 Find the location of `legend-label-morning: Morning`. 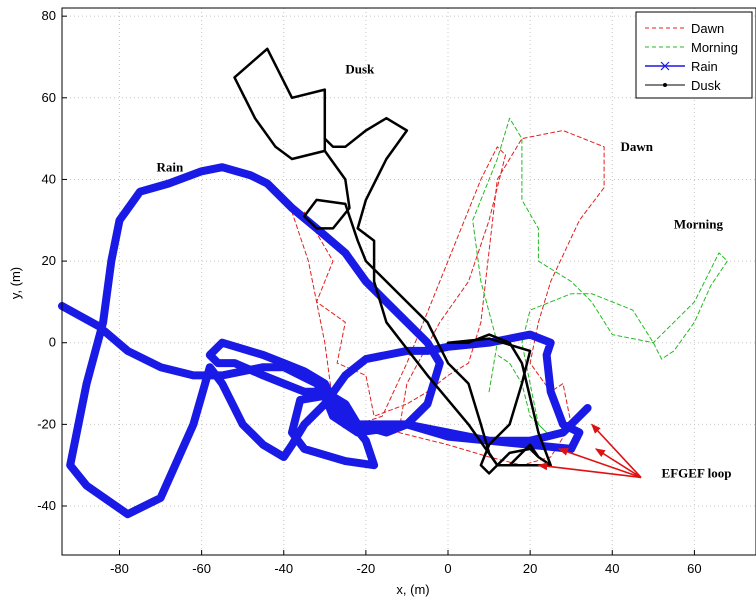

legend-label-morning: Morning is located at coordinates (714, 47).